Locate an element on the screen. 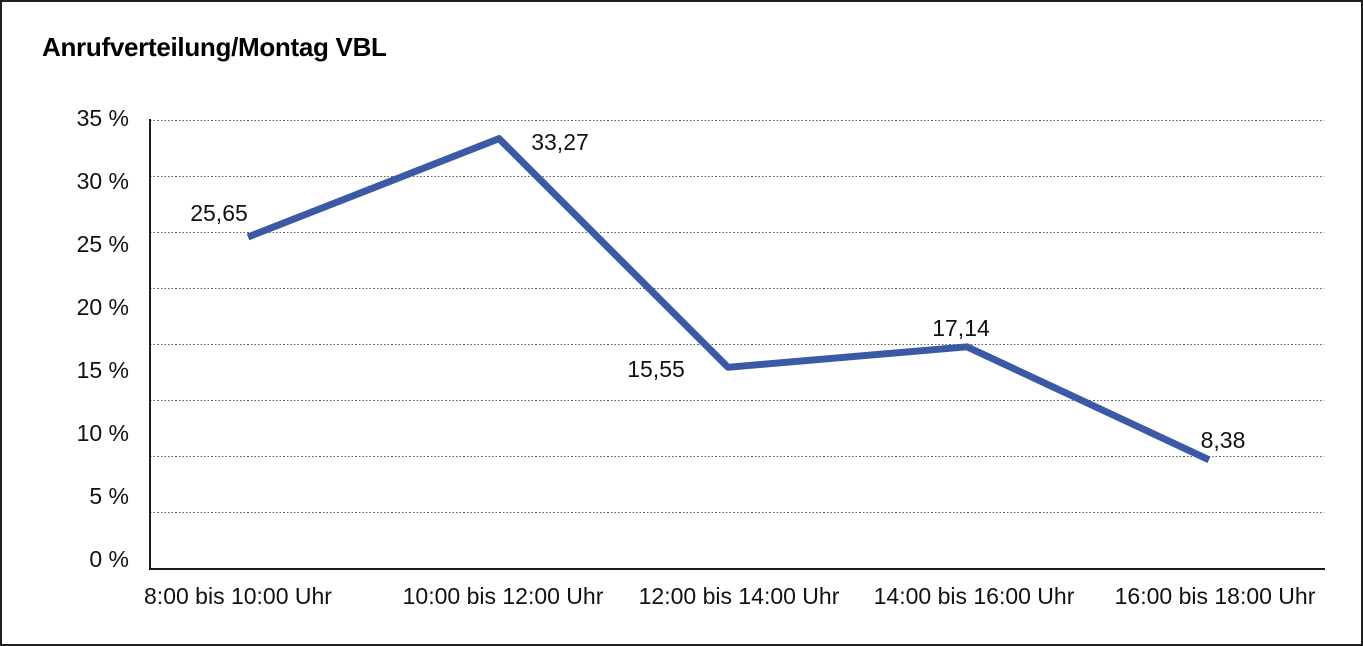  y-axis-line is located at coordinates (150, 344).